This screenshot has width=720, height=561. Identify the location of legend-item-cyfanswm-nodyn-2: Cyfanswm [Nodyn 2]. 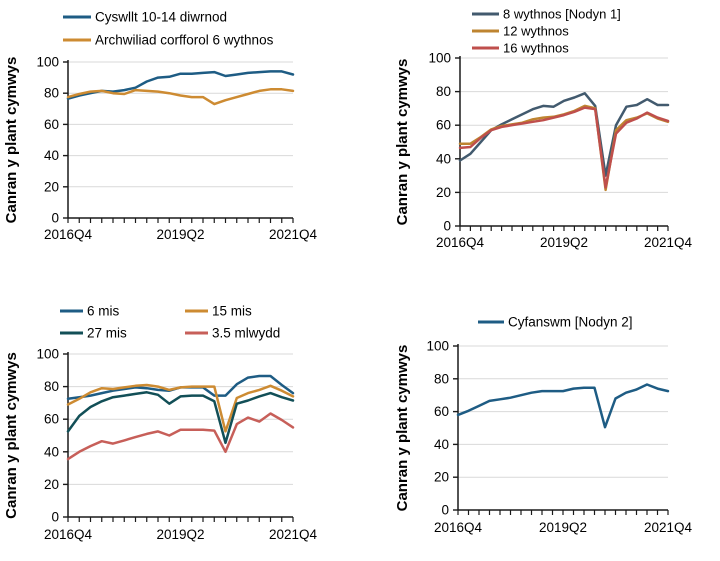
(555, 322).